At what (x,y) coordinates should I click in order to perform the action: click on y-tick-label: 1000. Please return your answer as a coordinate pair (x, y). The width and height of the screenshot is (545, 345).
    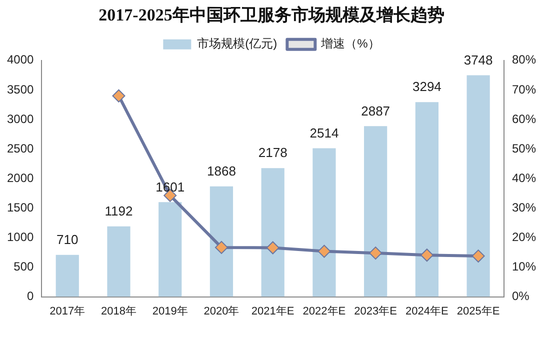
    Looking at the image, I should click on (20, 237).